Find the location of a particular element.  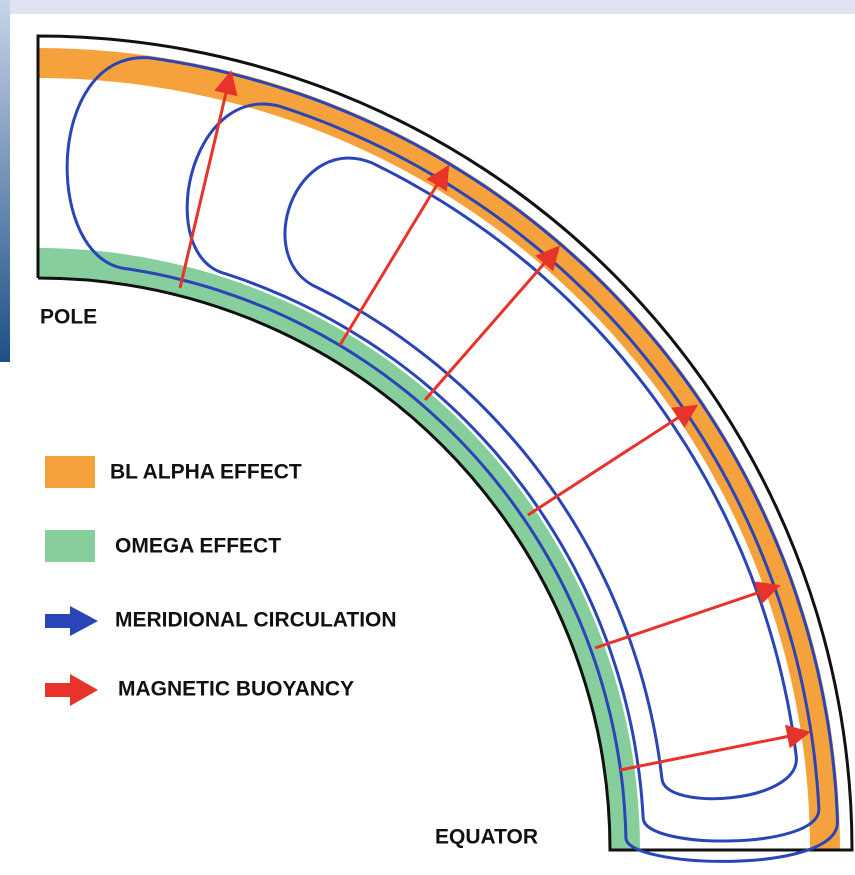

legend-label: BL ALPHA EFFECT is located at coordinates (206, 472).